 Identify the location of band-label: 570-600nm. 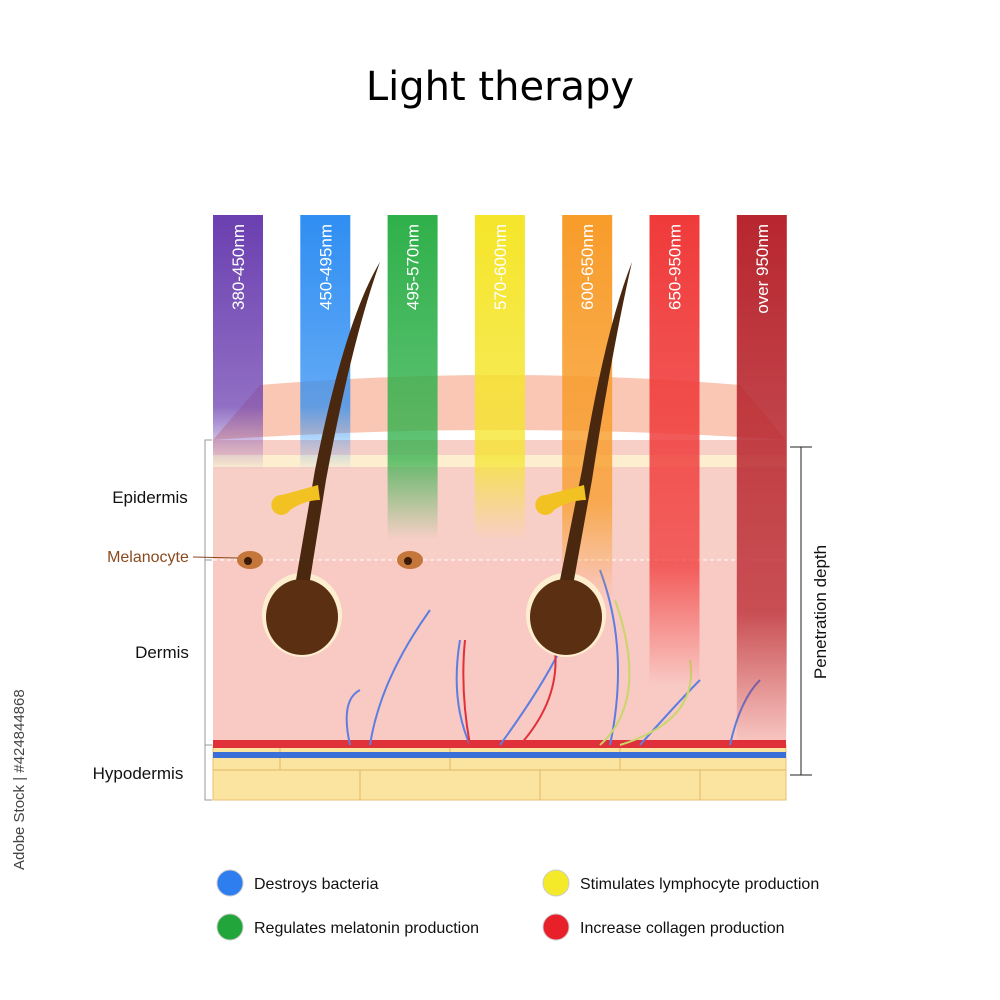
(500, 267).